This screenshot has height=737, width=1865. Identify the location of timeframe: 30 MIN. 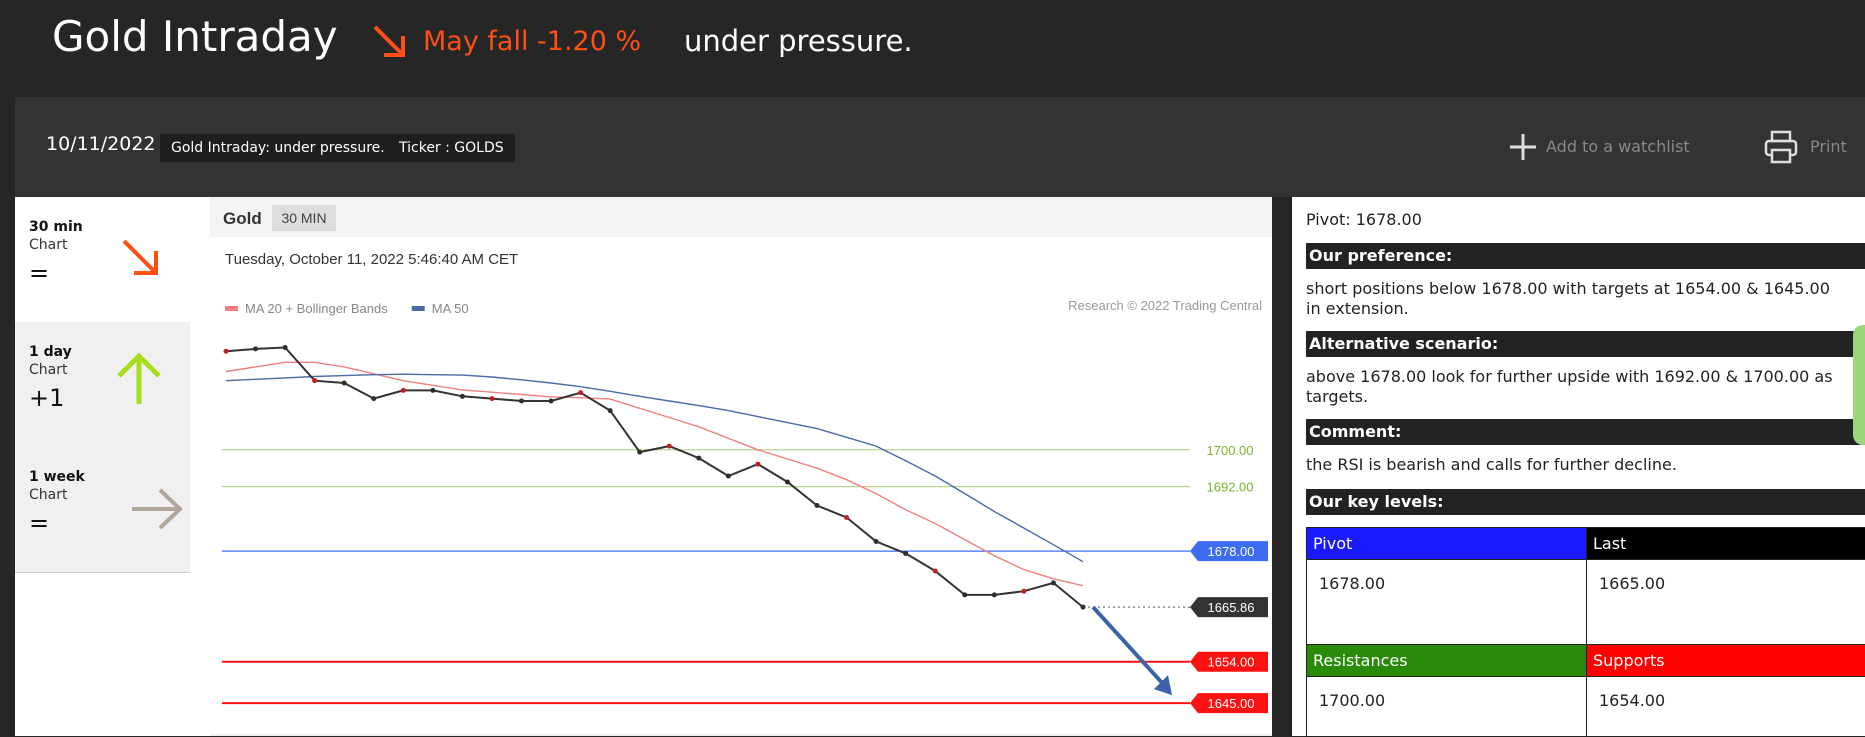
(303, 218).